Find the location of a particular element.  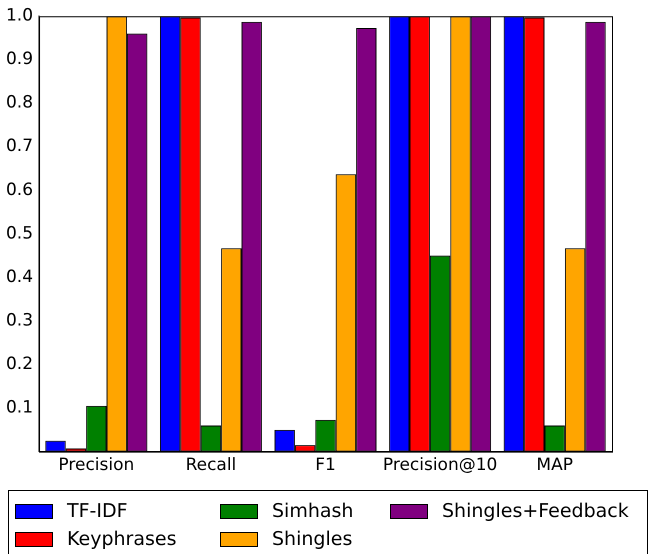

legend-label: Keyphrases is located at coordinates (121, 539).